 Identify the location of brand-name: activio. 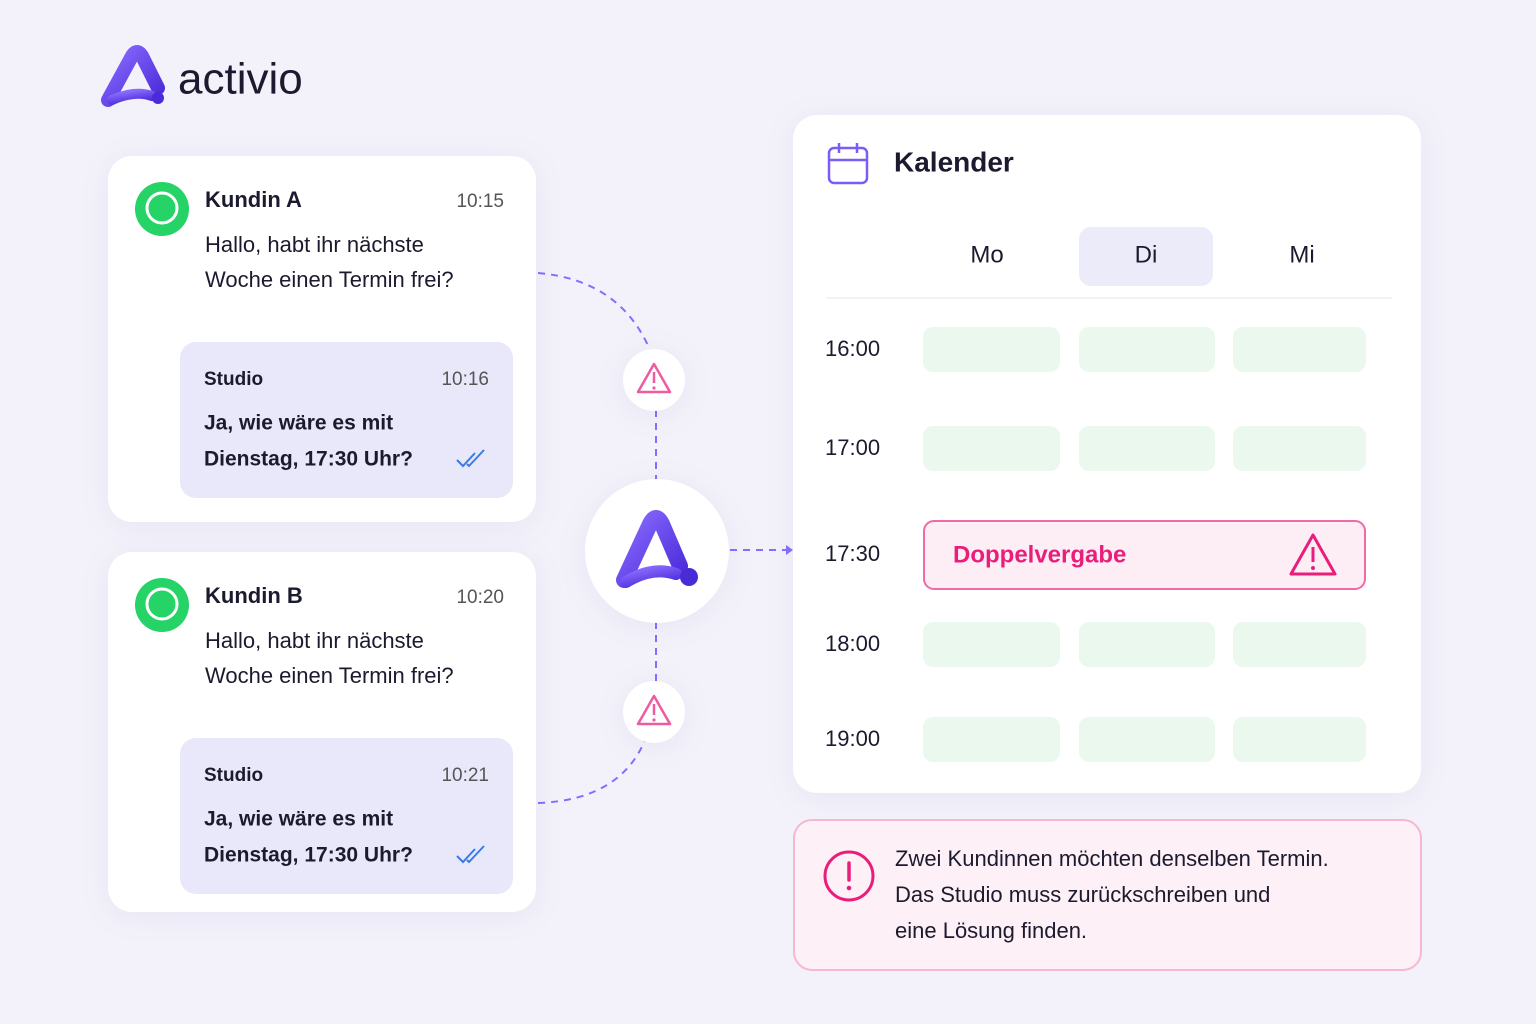
(240, 79).